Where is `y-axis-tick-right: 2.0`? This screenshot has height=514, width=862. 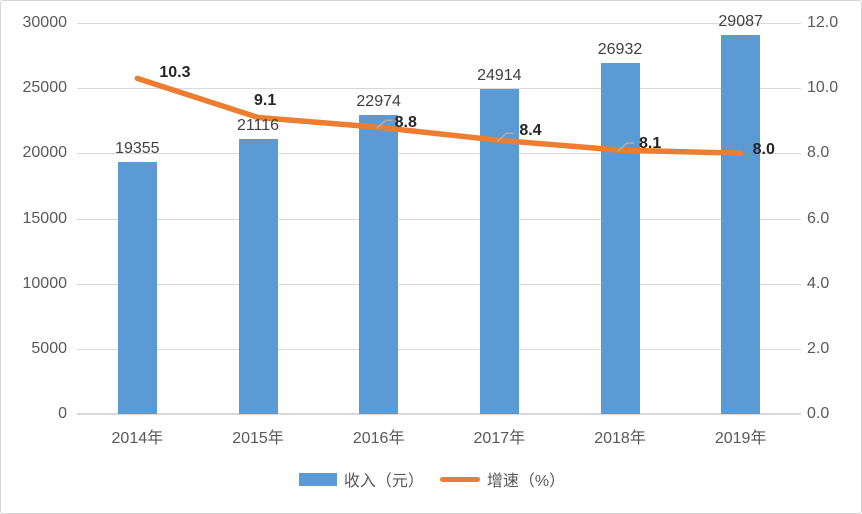
y-axis-tick-right: 2.0 is located at coordinates (818, 348).